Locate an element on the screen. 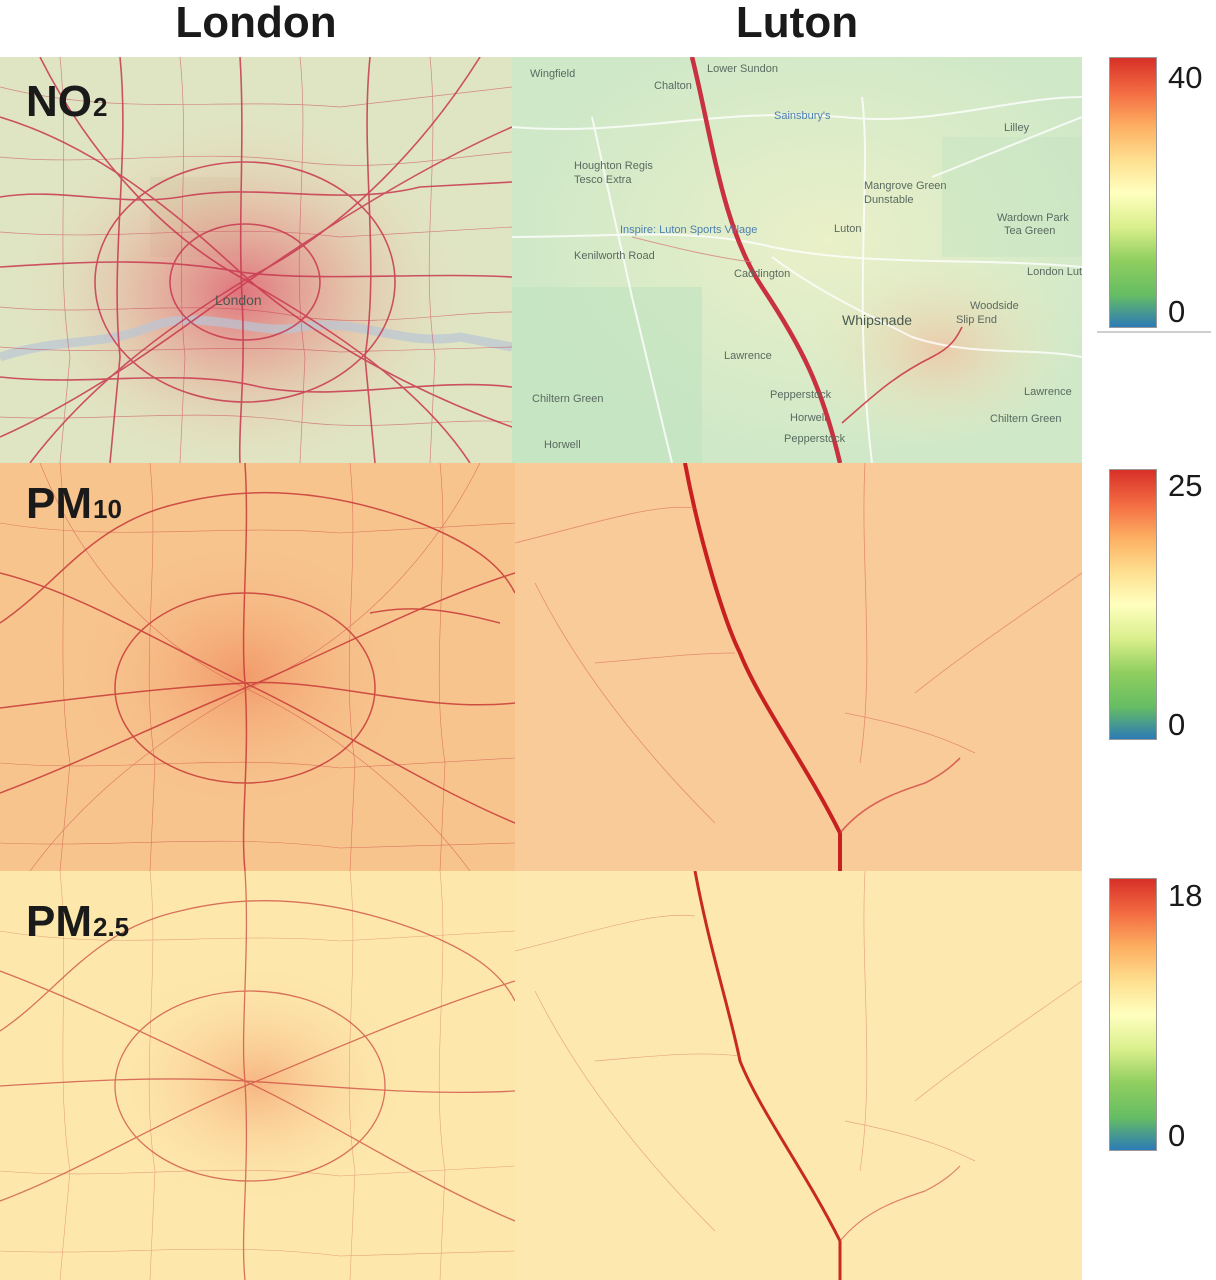 This screenshot has height=1280, width=1216. colorbar-pm25 is located at coordinates (1133, 1014).